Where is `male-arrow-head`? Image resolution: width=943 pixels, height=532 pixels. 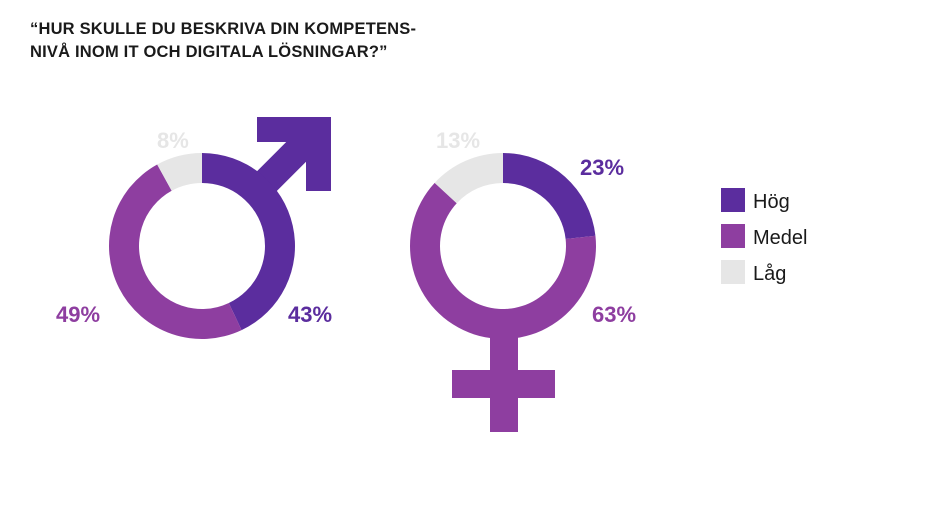 male-arrow-head is located at coordinates (294, 154).